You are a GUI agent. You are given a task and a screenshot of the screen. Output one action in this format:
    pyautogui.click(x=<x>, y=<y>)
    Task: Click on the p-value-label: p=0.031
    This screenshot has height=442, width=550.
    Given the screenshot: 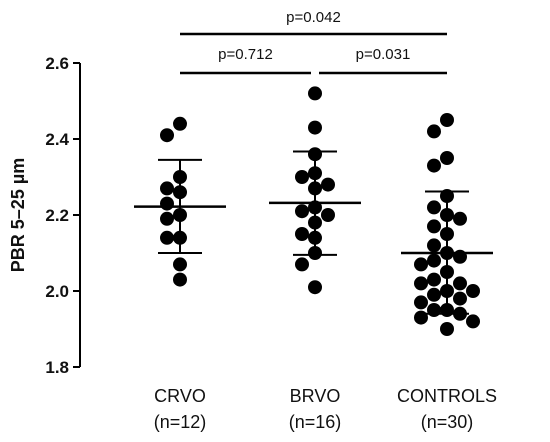 What is the action you would take?
    pyautogui.click(x=383, y=54)
    